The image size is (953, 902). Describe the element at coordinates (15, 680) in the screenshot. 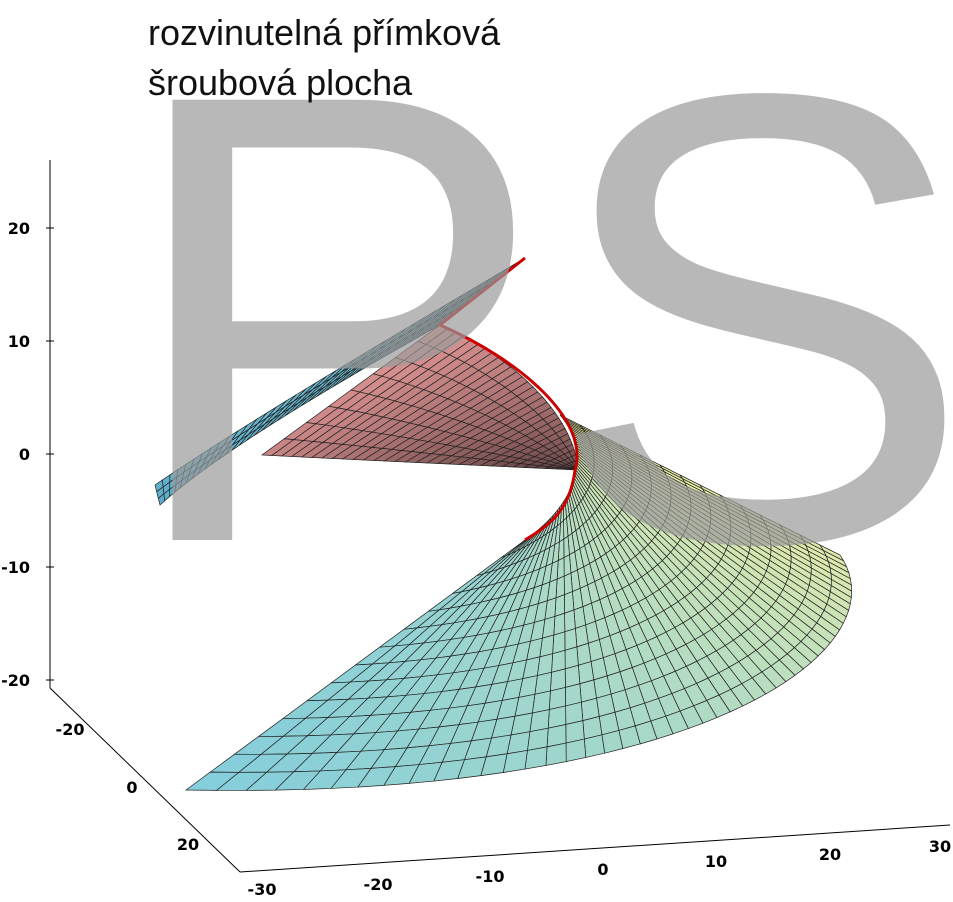

I see `z-tick-label: -20` at that location.